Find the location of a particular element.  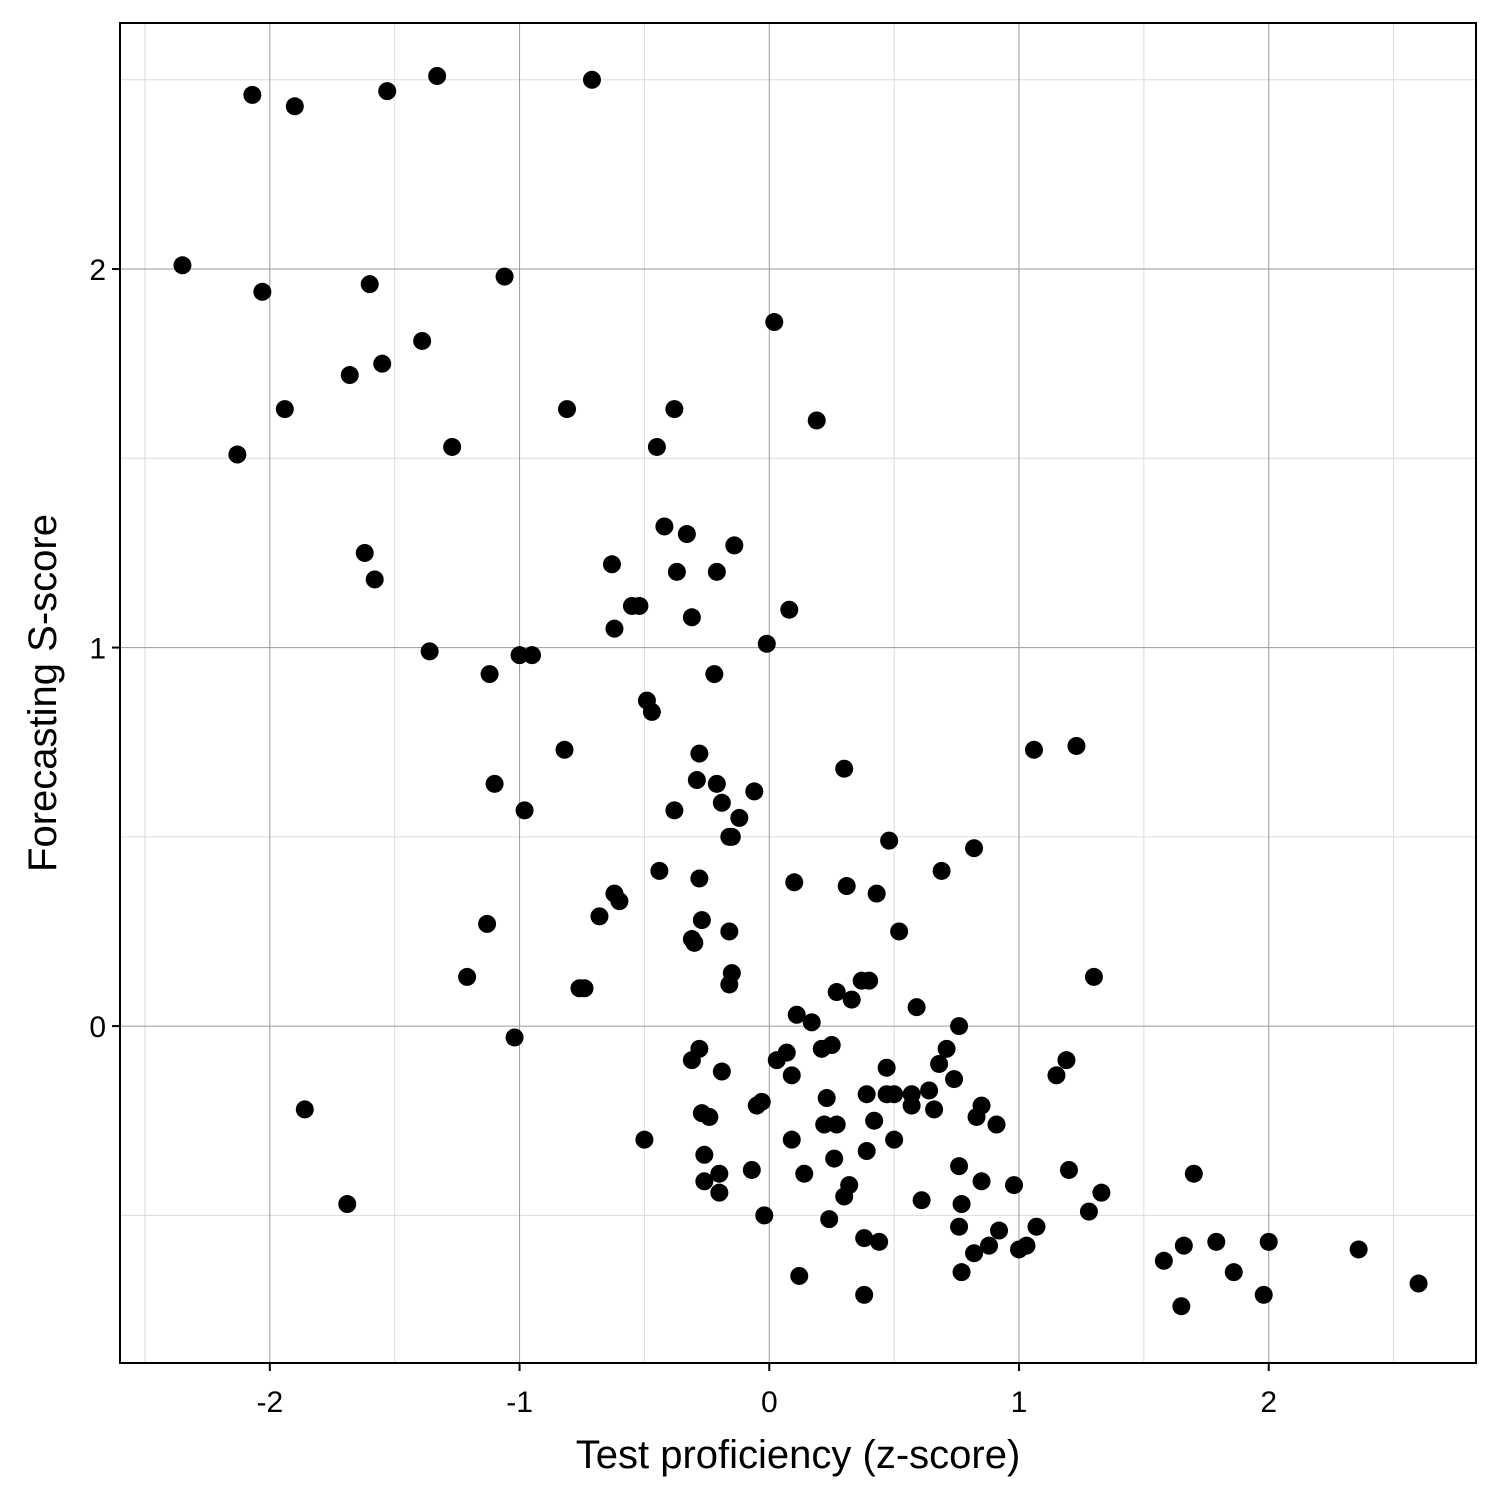

y-tick-label: 1 is located at coordinates (97, 649).